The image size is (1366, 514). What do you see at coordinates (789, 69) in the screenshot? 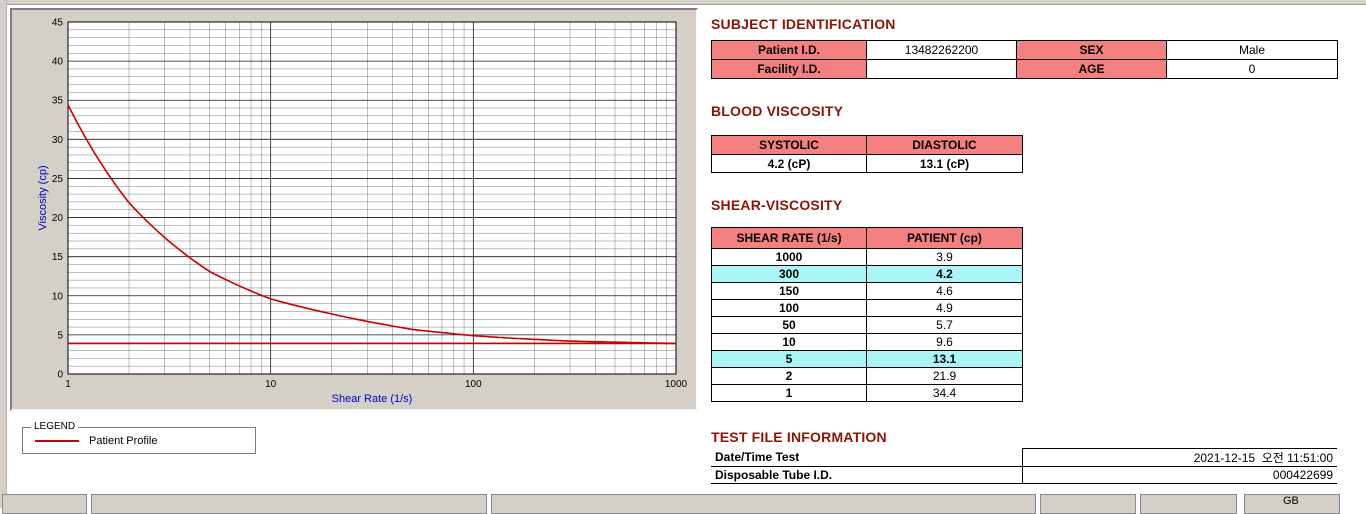
I see `facility-id-label: Facility I.D.` at bounding box center [789, 69].